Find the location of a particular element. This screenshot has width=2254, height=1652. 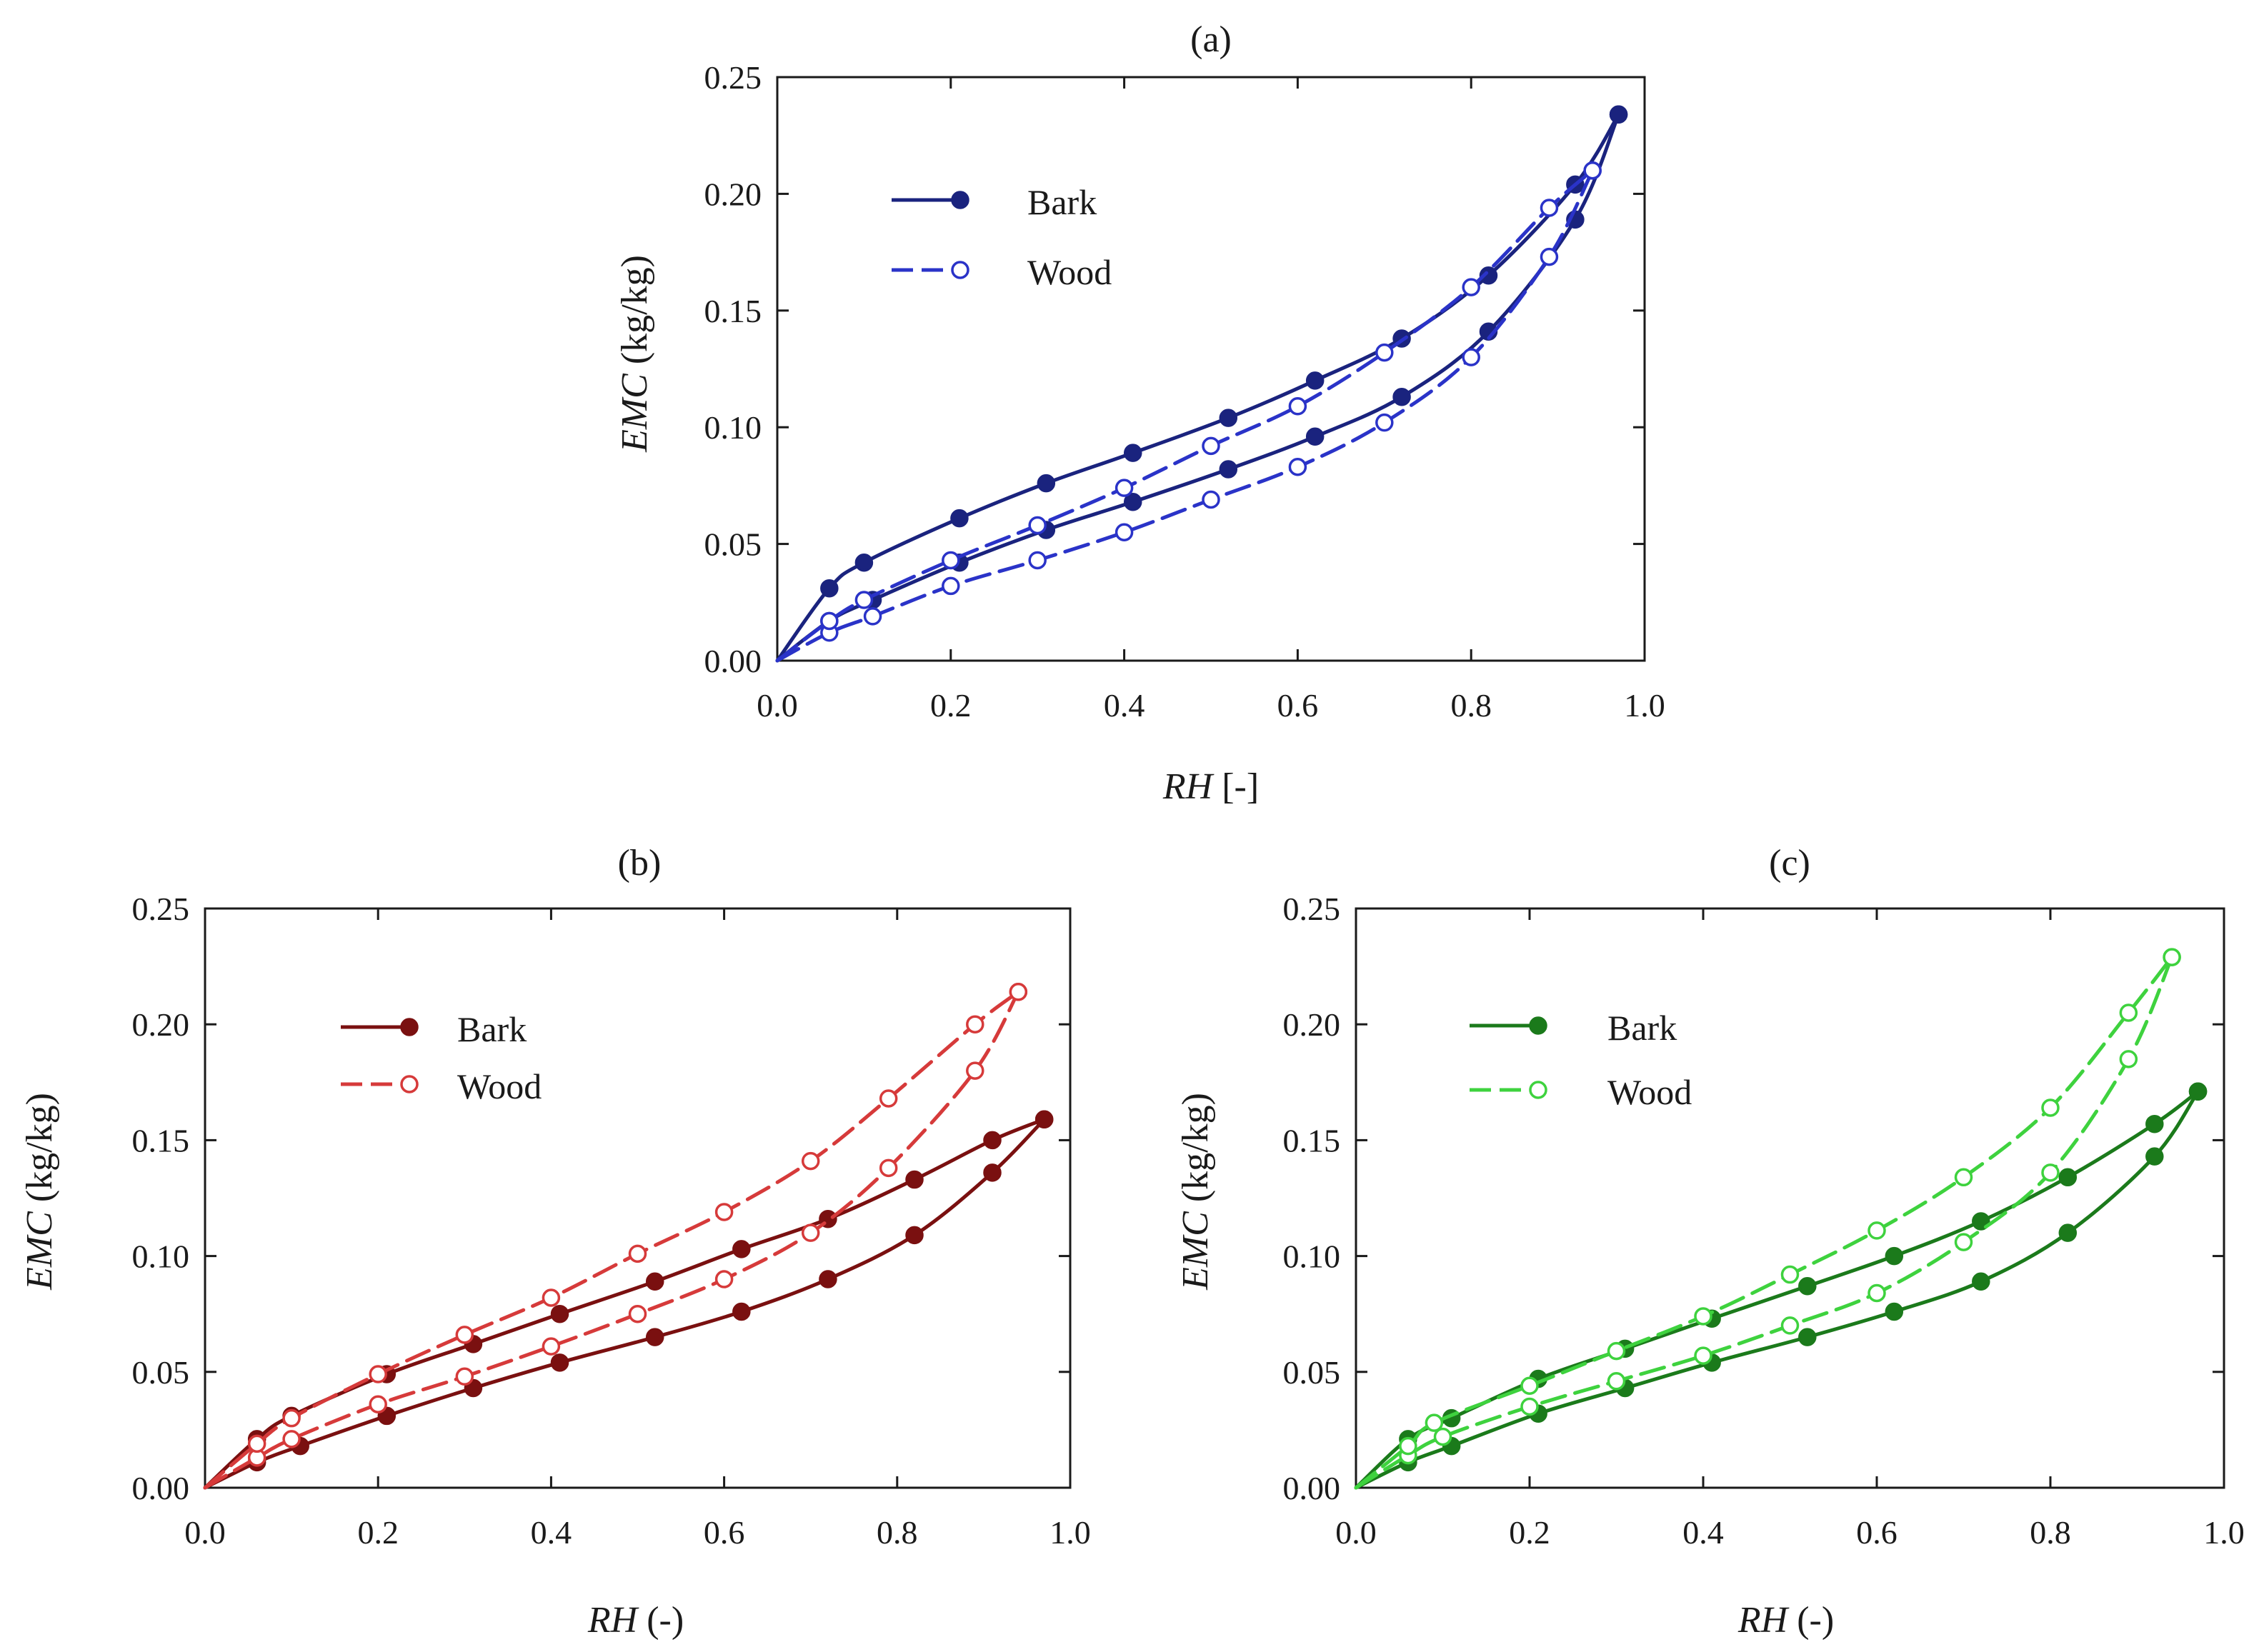

y-tick-label: 0.10 is located at coordinates (1312, 1256).